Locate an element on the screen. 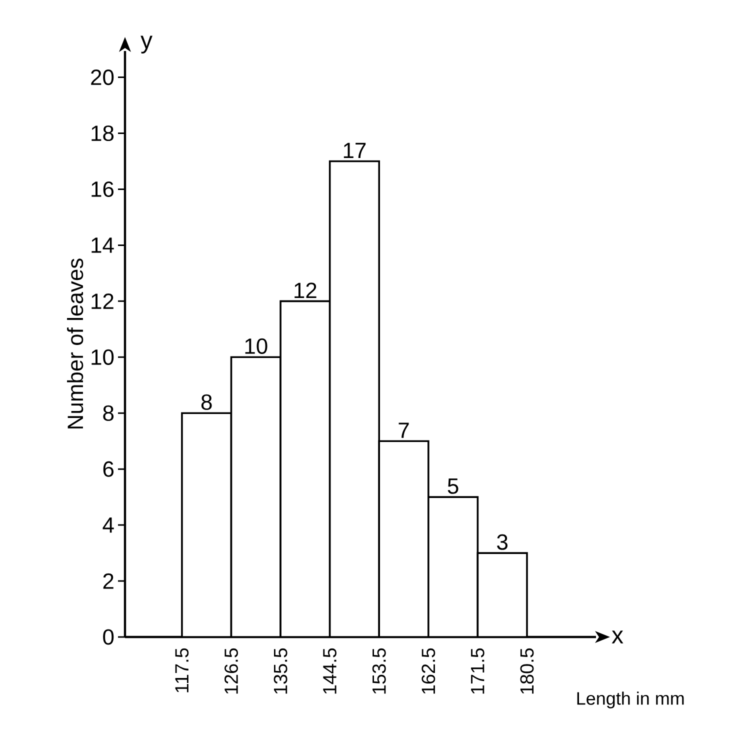  x-tick-label: 171.5 is located at coordinates (477, 671).